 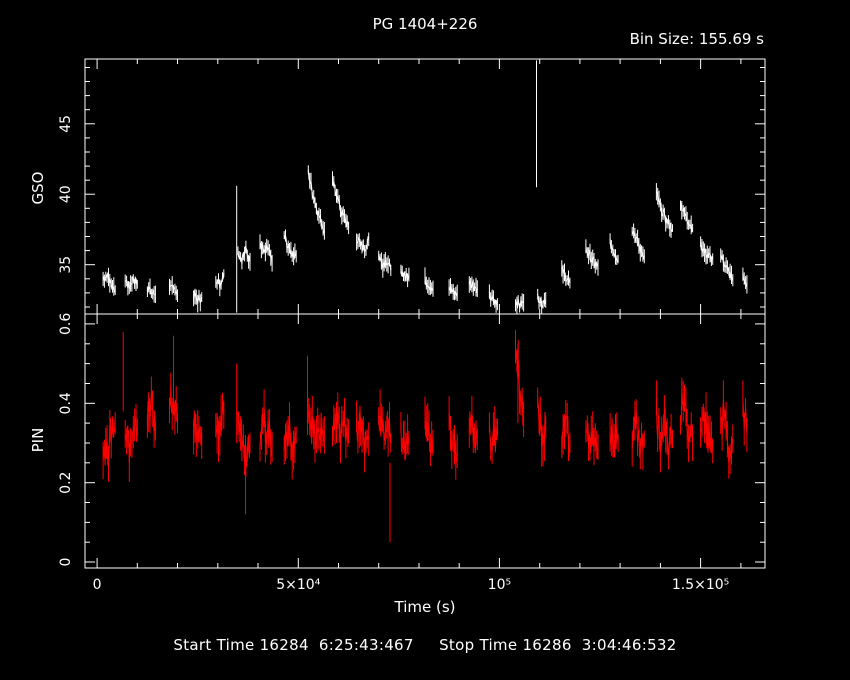 I want to click on x-tick-label: 0, so click(x=97, y=585).